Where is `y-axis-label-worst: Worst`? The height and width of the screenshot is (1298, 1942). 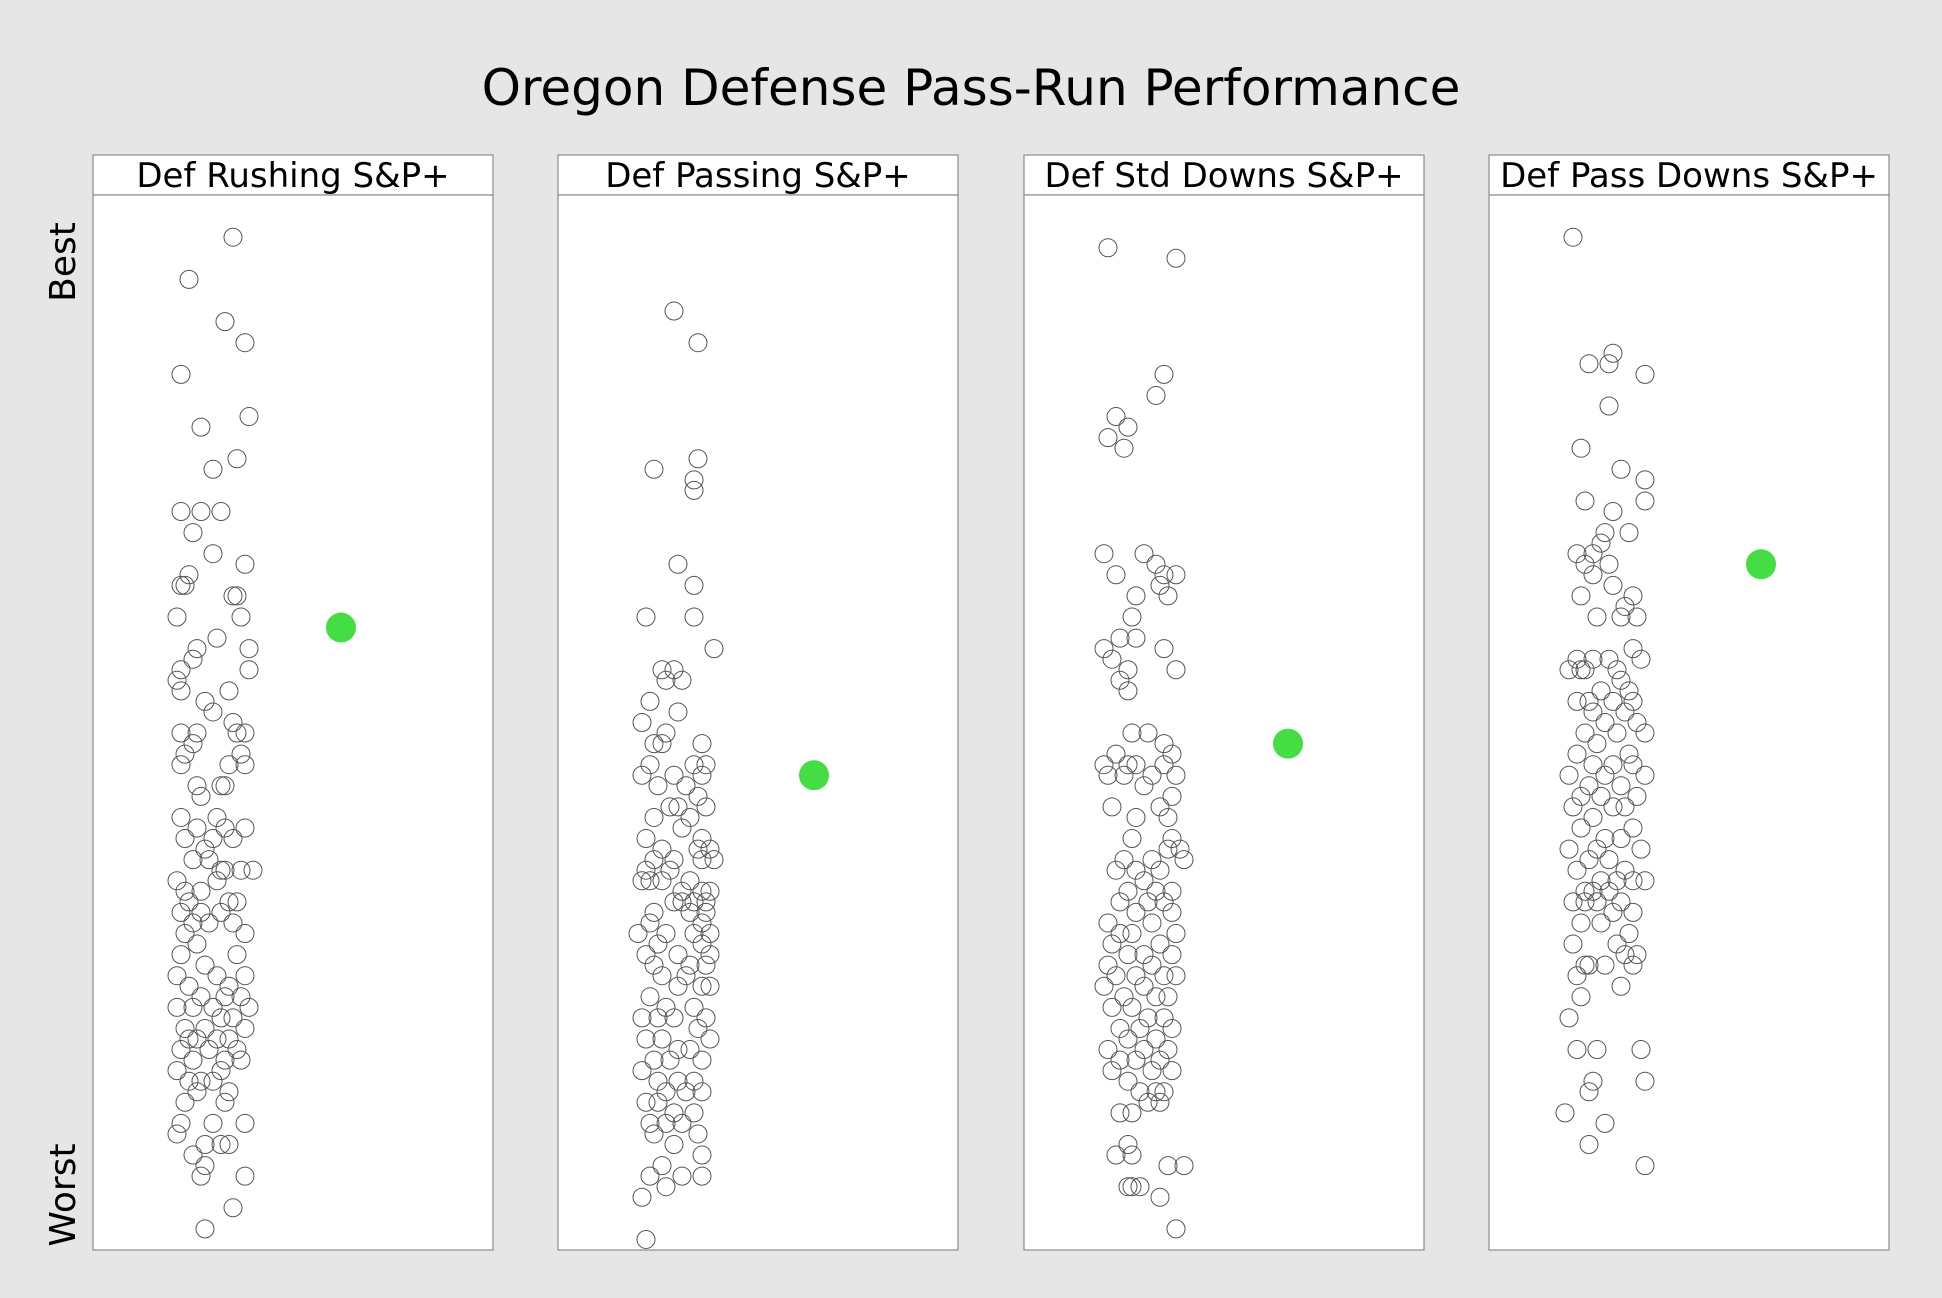 y-axis-label-worst: Worst is located at coordinates (63, 1194).